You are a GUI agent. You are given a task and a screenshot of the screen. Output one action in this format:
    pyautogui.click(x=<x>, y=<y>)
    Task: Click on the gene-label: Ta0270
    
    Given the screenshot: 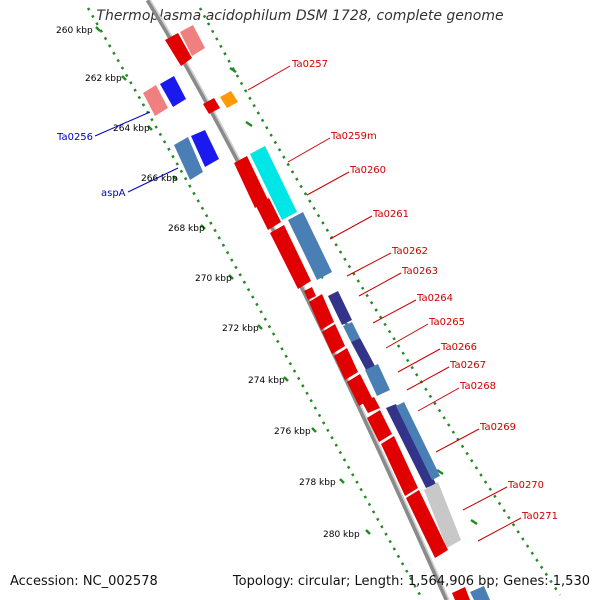 What is the action you would take?
    pyautogui.click(x=525, y=485)
    